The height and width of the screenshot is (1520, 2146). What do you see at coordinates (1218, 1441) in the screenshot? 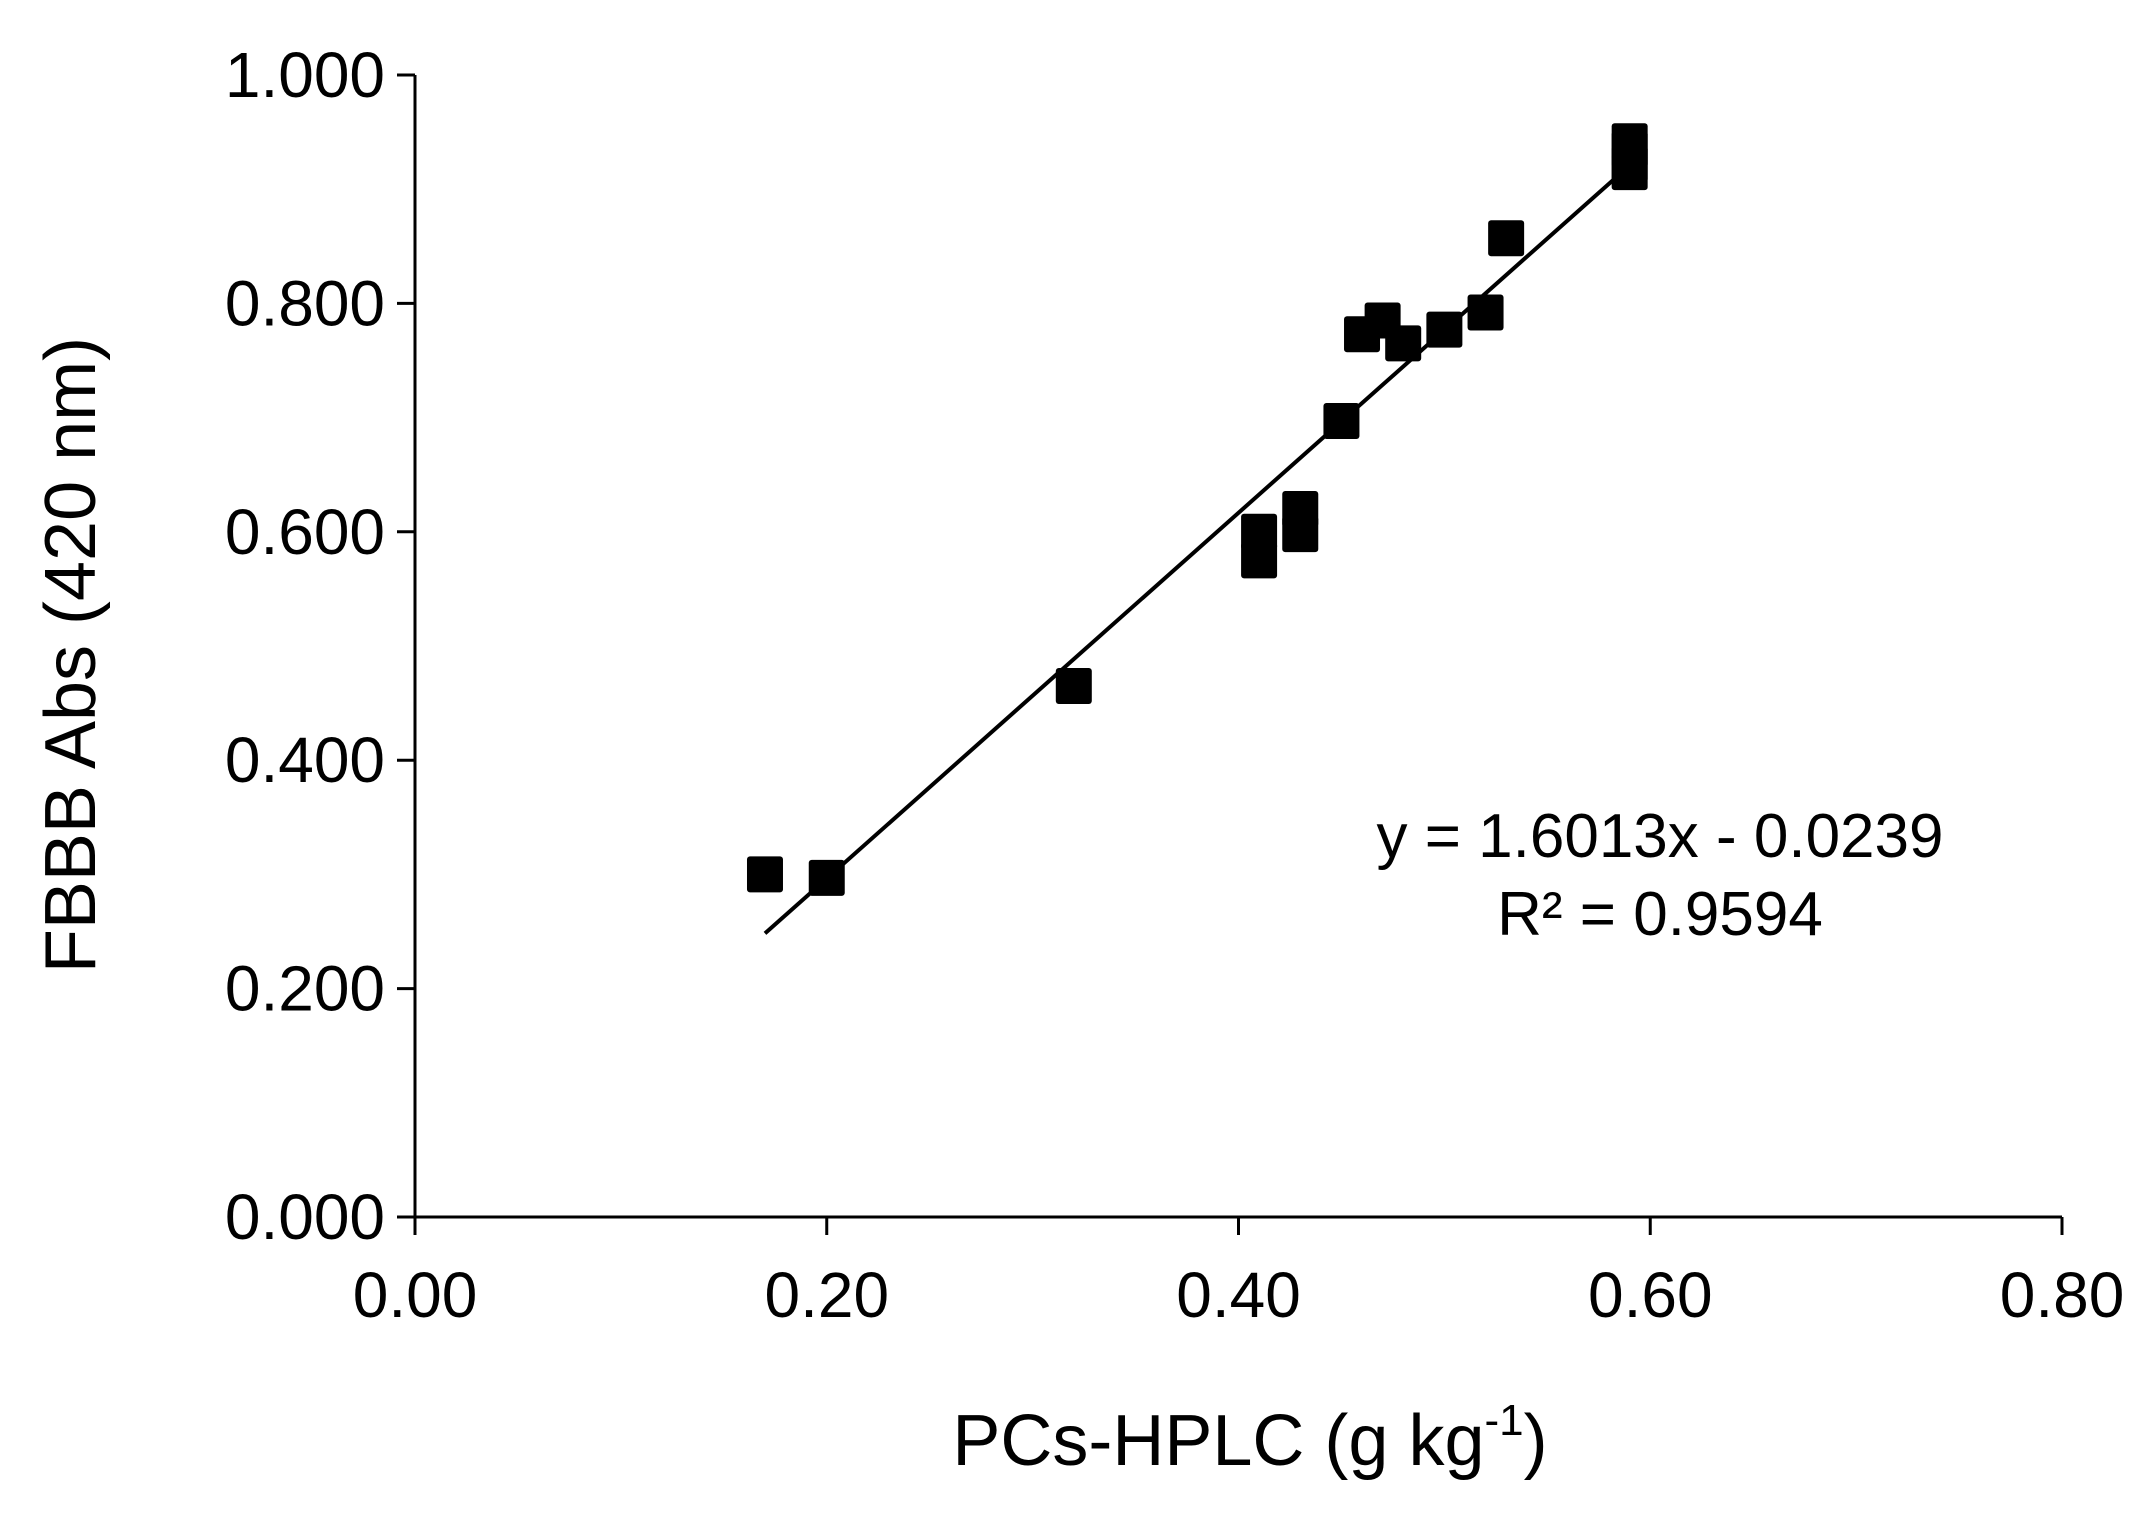
I see `x-axis-title-main: PCs-HPLC (g kg` at bounding box center [1218, 1441].